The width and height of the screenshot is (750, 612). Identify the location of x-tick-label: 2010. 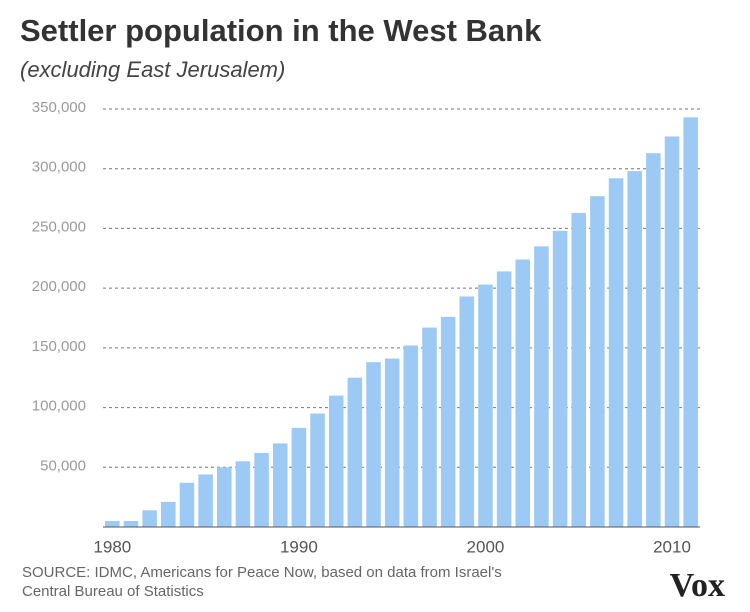
(672, 546).